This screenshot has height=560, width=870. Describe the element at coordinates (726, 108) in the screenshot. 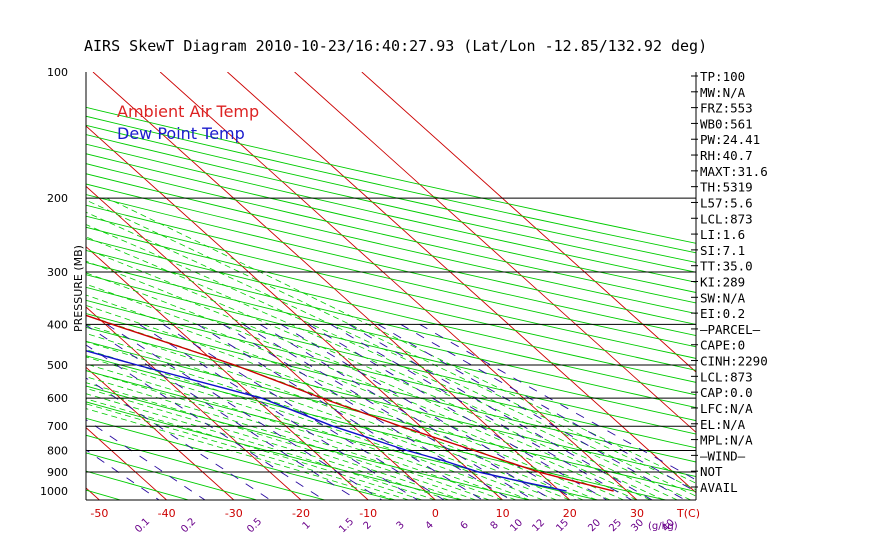

I see `sounding-index-text: FRZ:553` at that location.